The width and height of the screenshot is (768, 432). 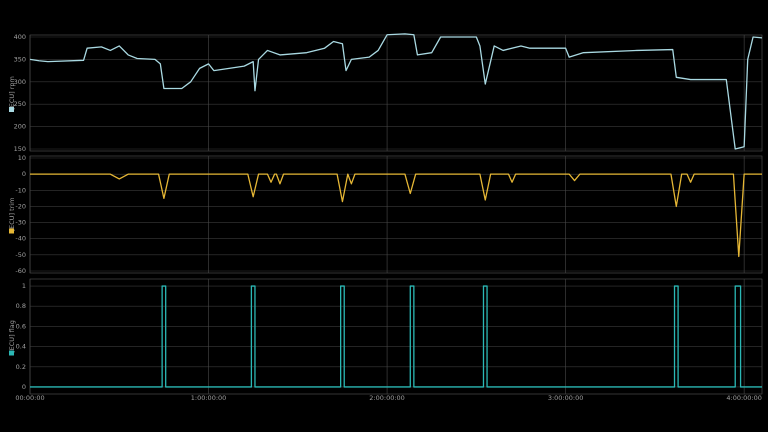 I want to click on x-tick-label: 3:00:00:00, so click(x=566, y=398).